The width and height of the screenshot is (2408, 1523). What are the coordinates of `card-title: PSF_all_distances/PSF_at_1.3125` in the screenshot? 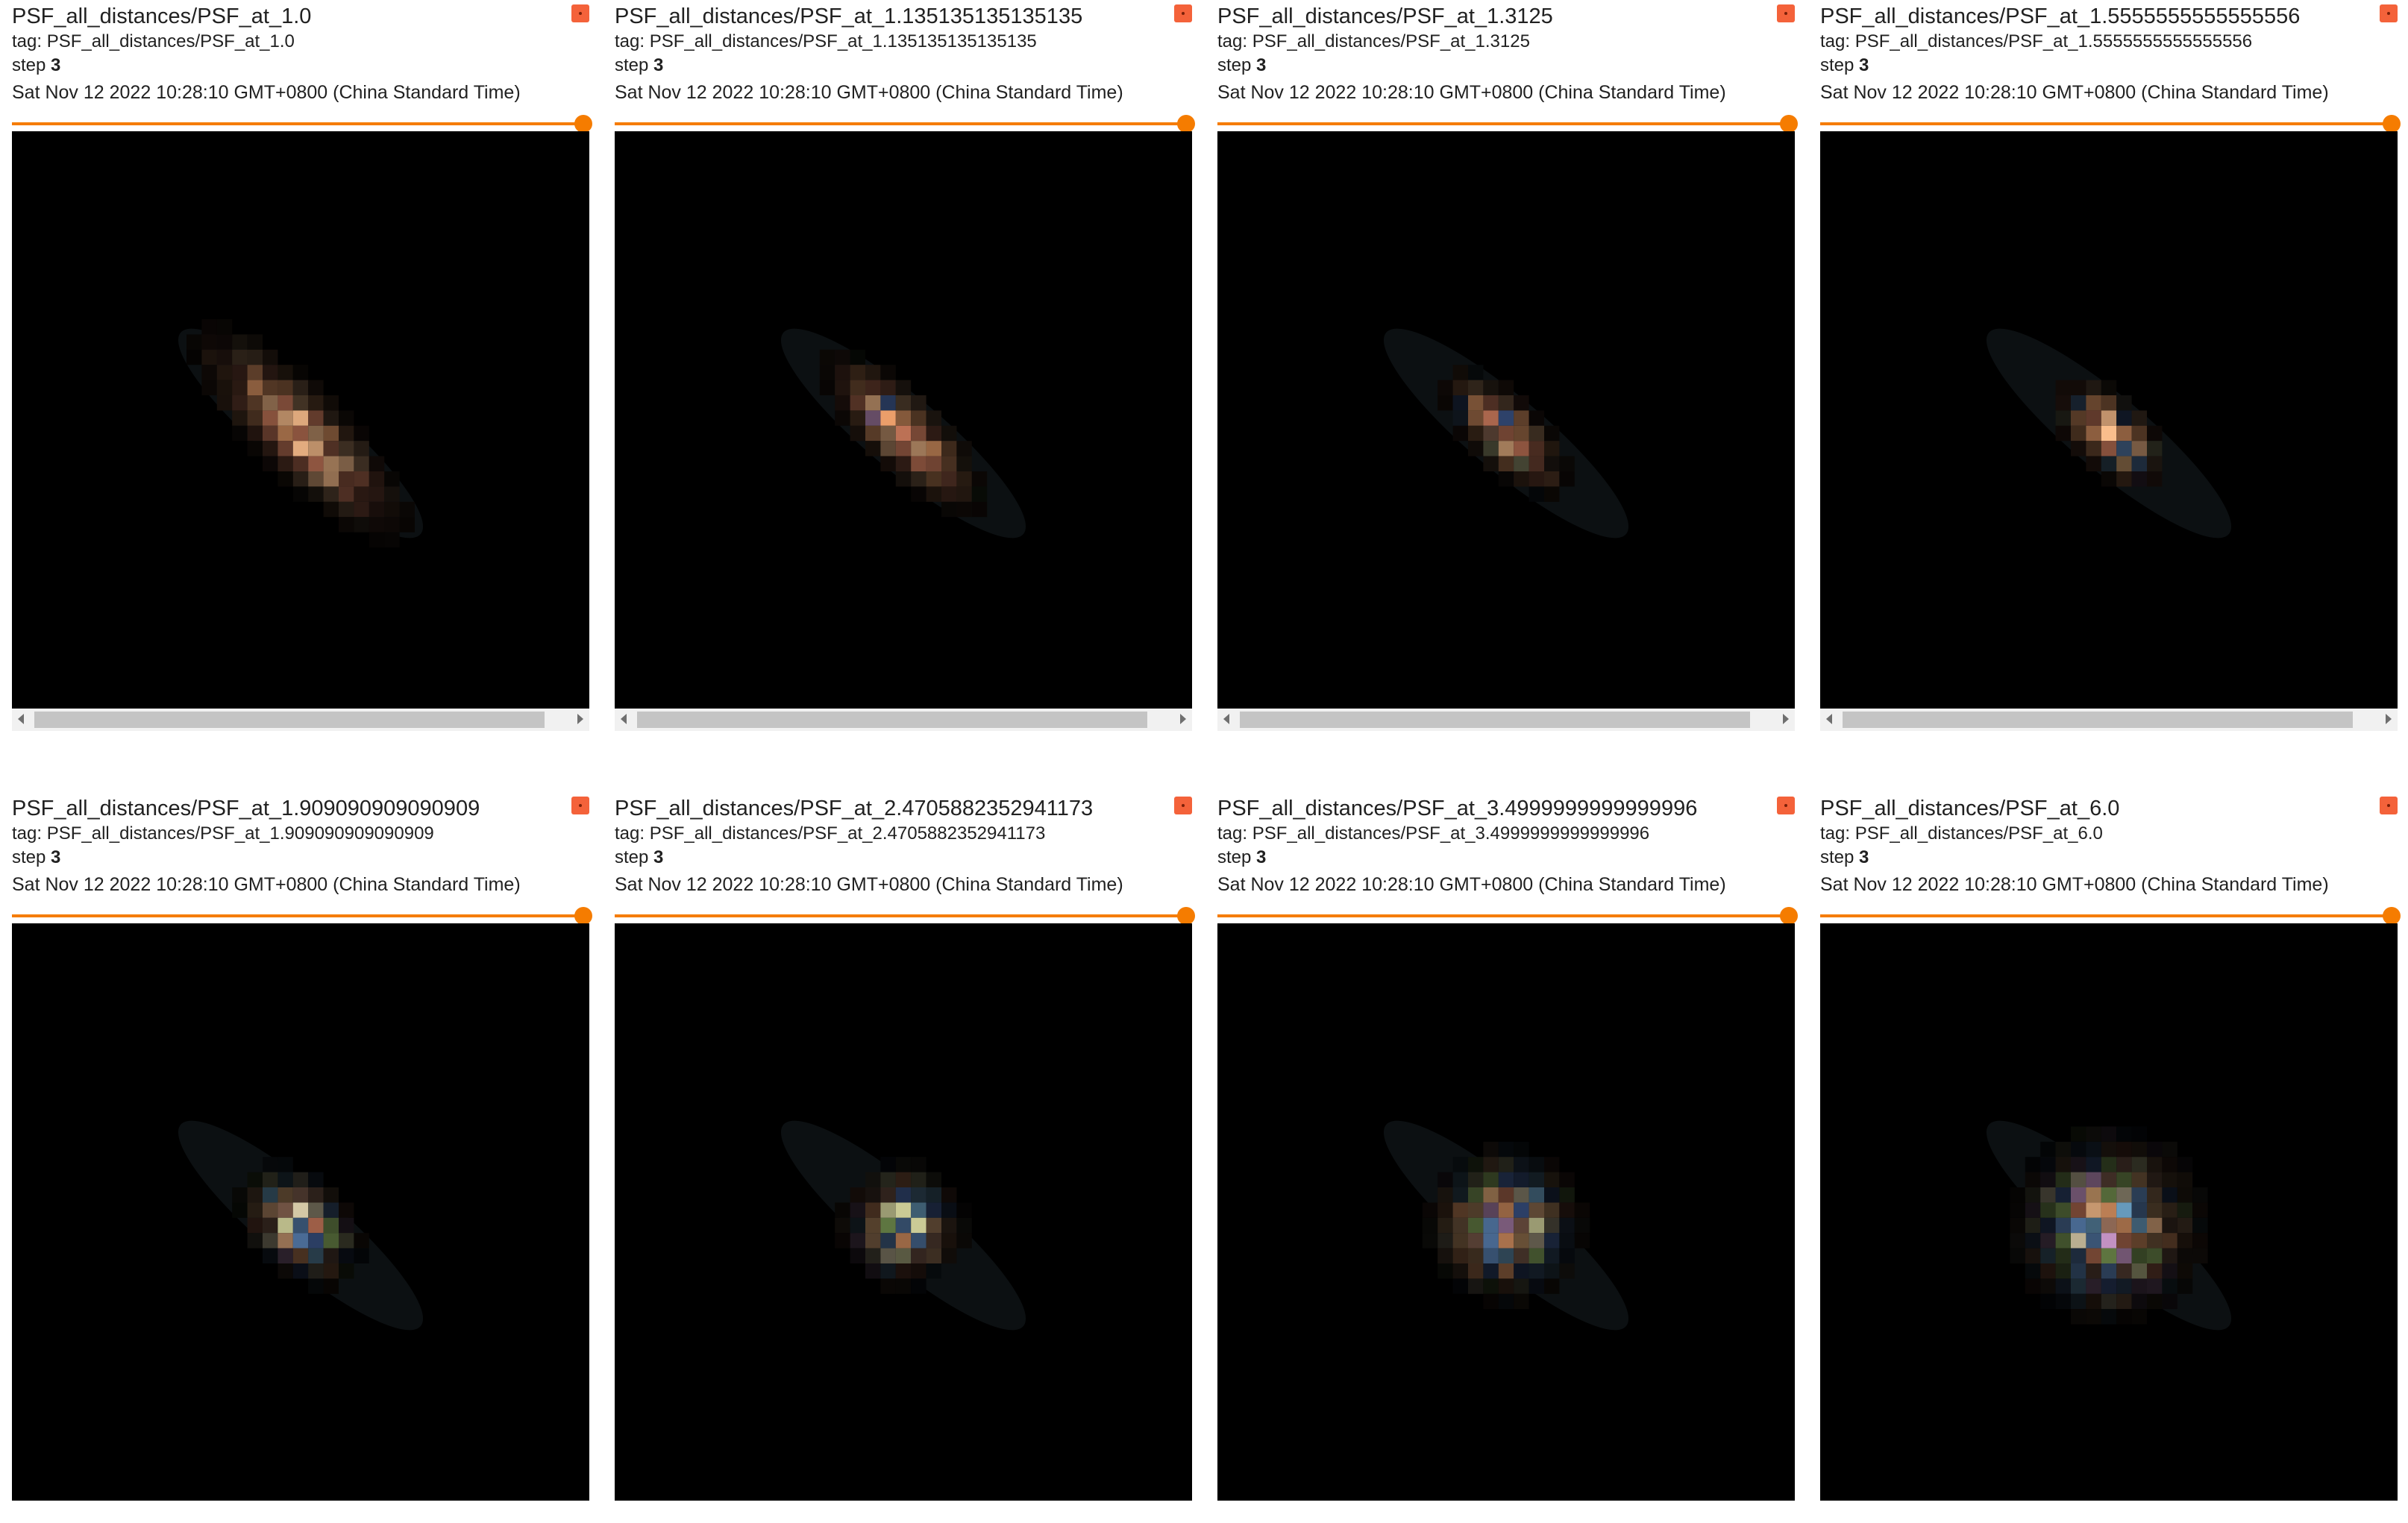 It's located at (1385, 16).